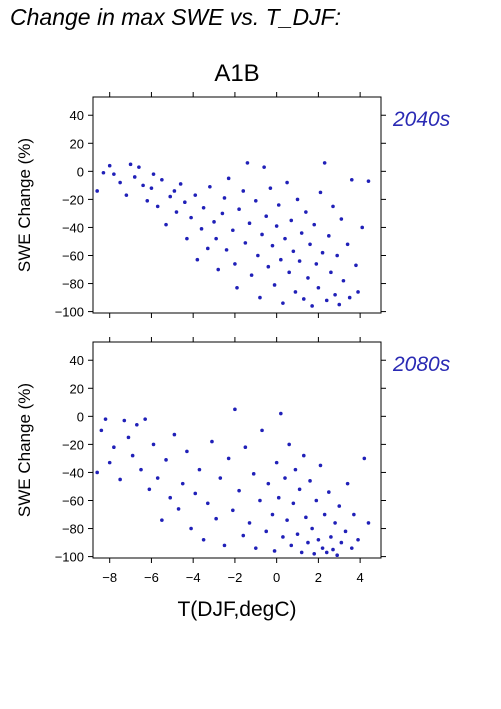 Image resolution: width=501 pixels, height=709 pixels. Describe the element at coordinates (151, 577) in the screenshot. I see `x-tick-label: −6` at that location.